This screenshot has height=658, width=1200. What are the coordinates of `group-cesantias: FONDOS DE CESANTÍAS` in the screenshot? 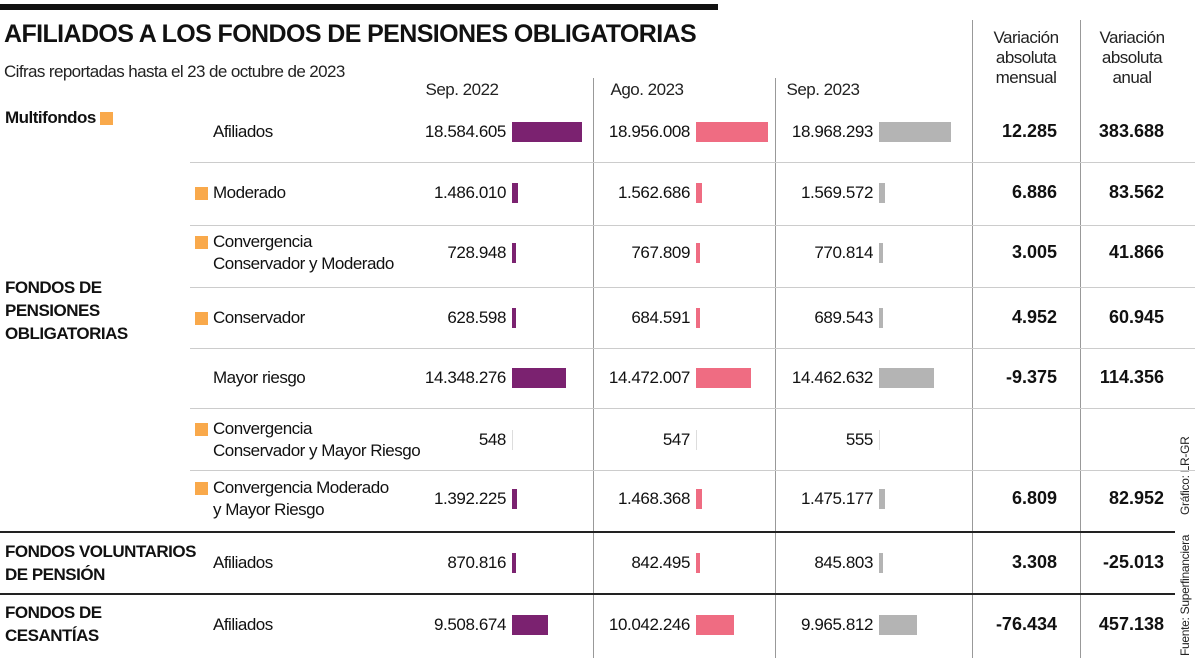 It's located at (53, 624).